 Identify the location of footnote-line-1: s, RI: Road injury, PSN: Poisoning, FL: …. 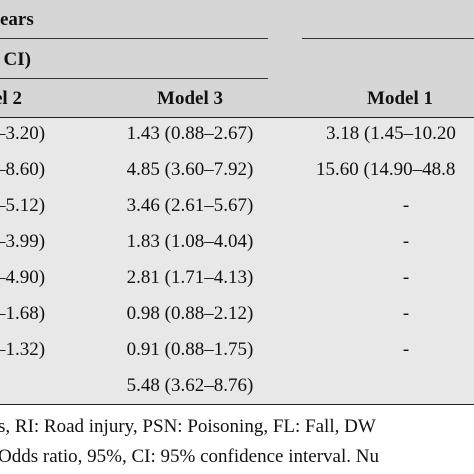
(188, 426).